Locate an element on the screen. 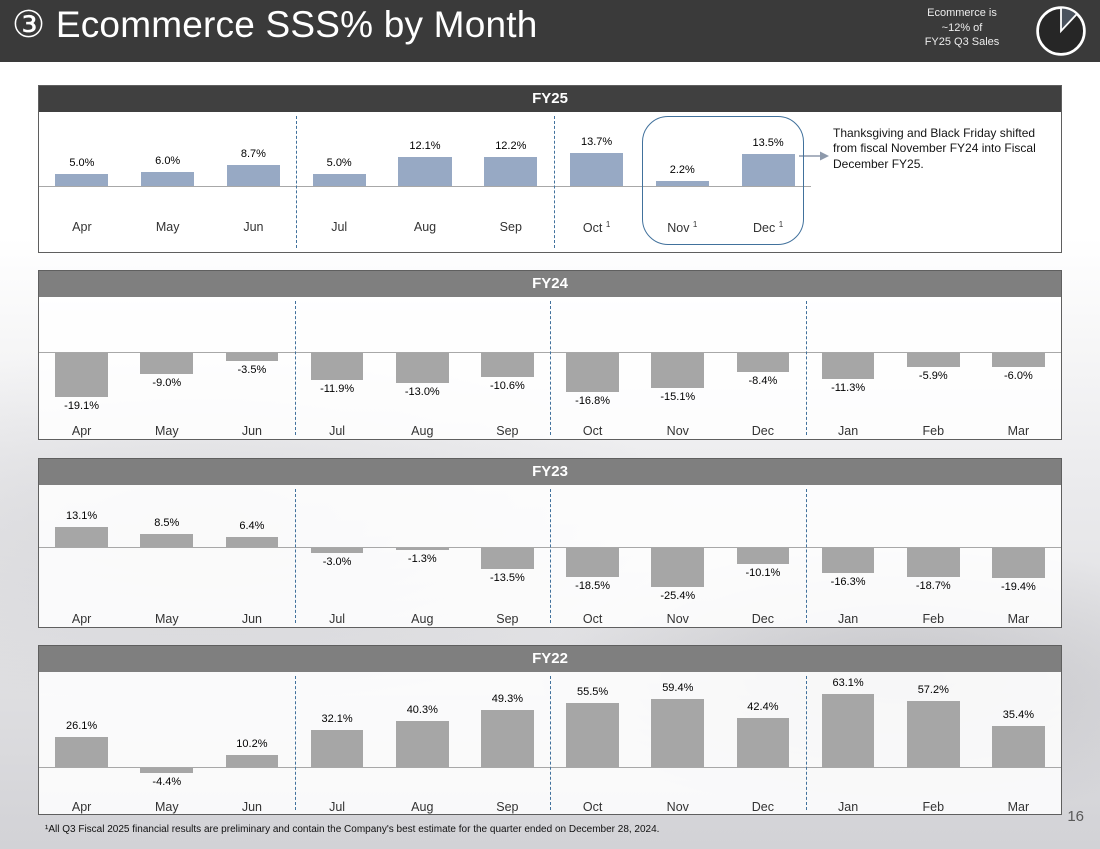 The height and width of the screenshot is (849, 1100). bar-mar is located at coordinates (1018, 746).